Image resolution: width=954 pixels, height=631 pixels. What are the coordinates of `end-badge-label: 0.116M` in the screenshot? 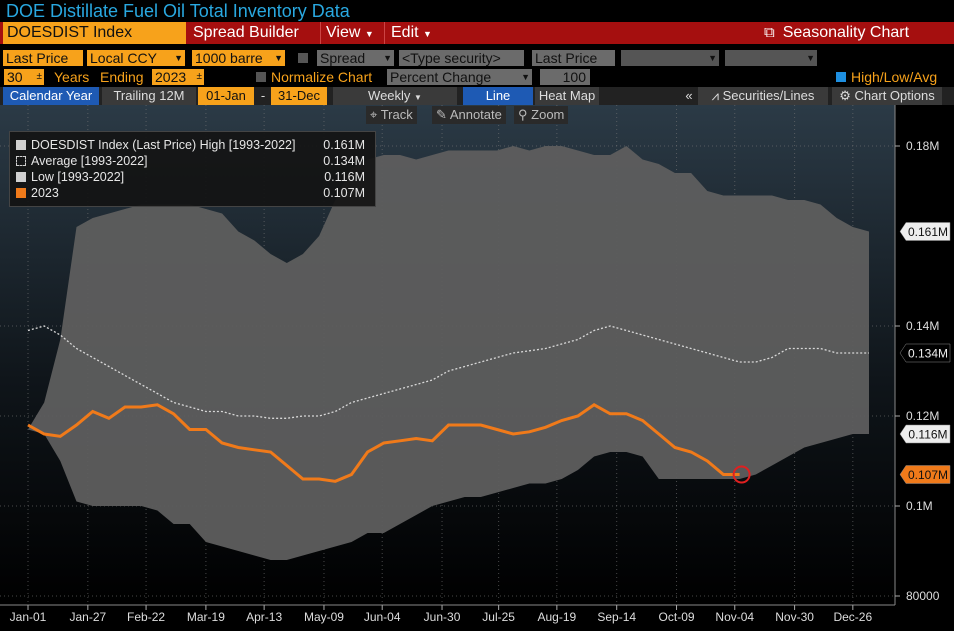 It's located at (927, 435).